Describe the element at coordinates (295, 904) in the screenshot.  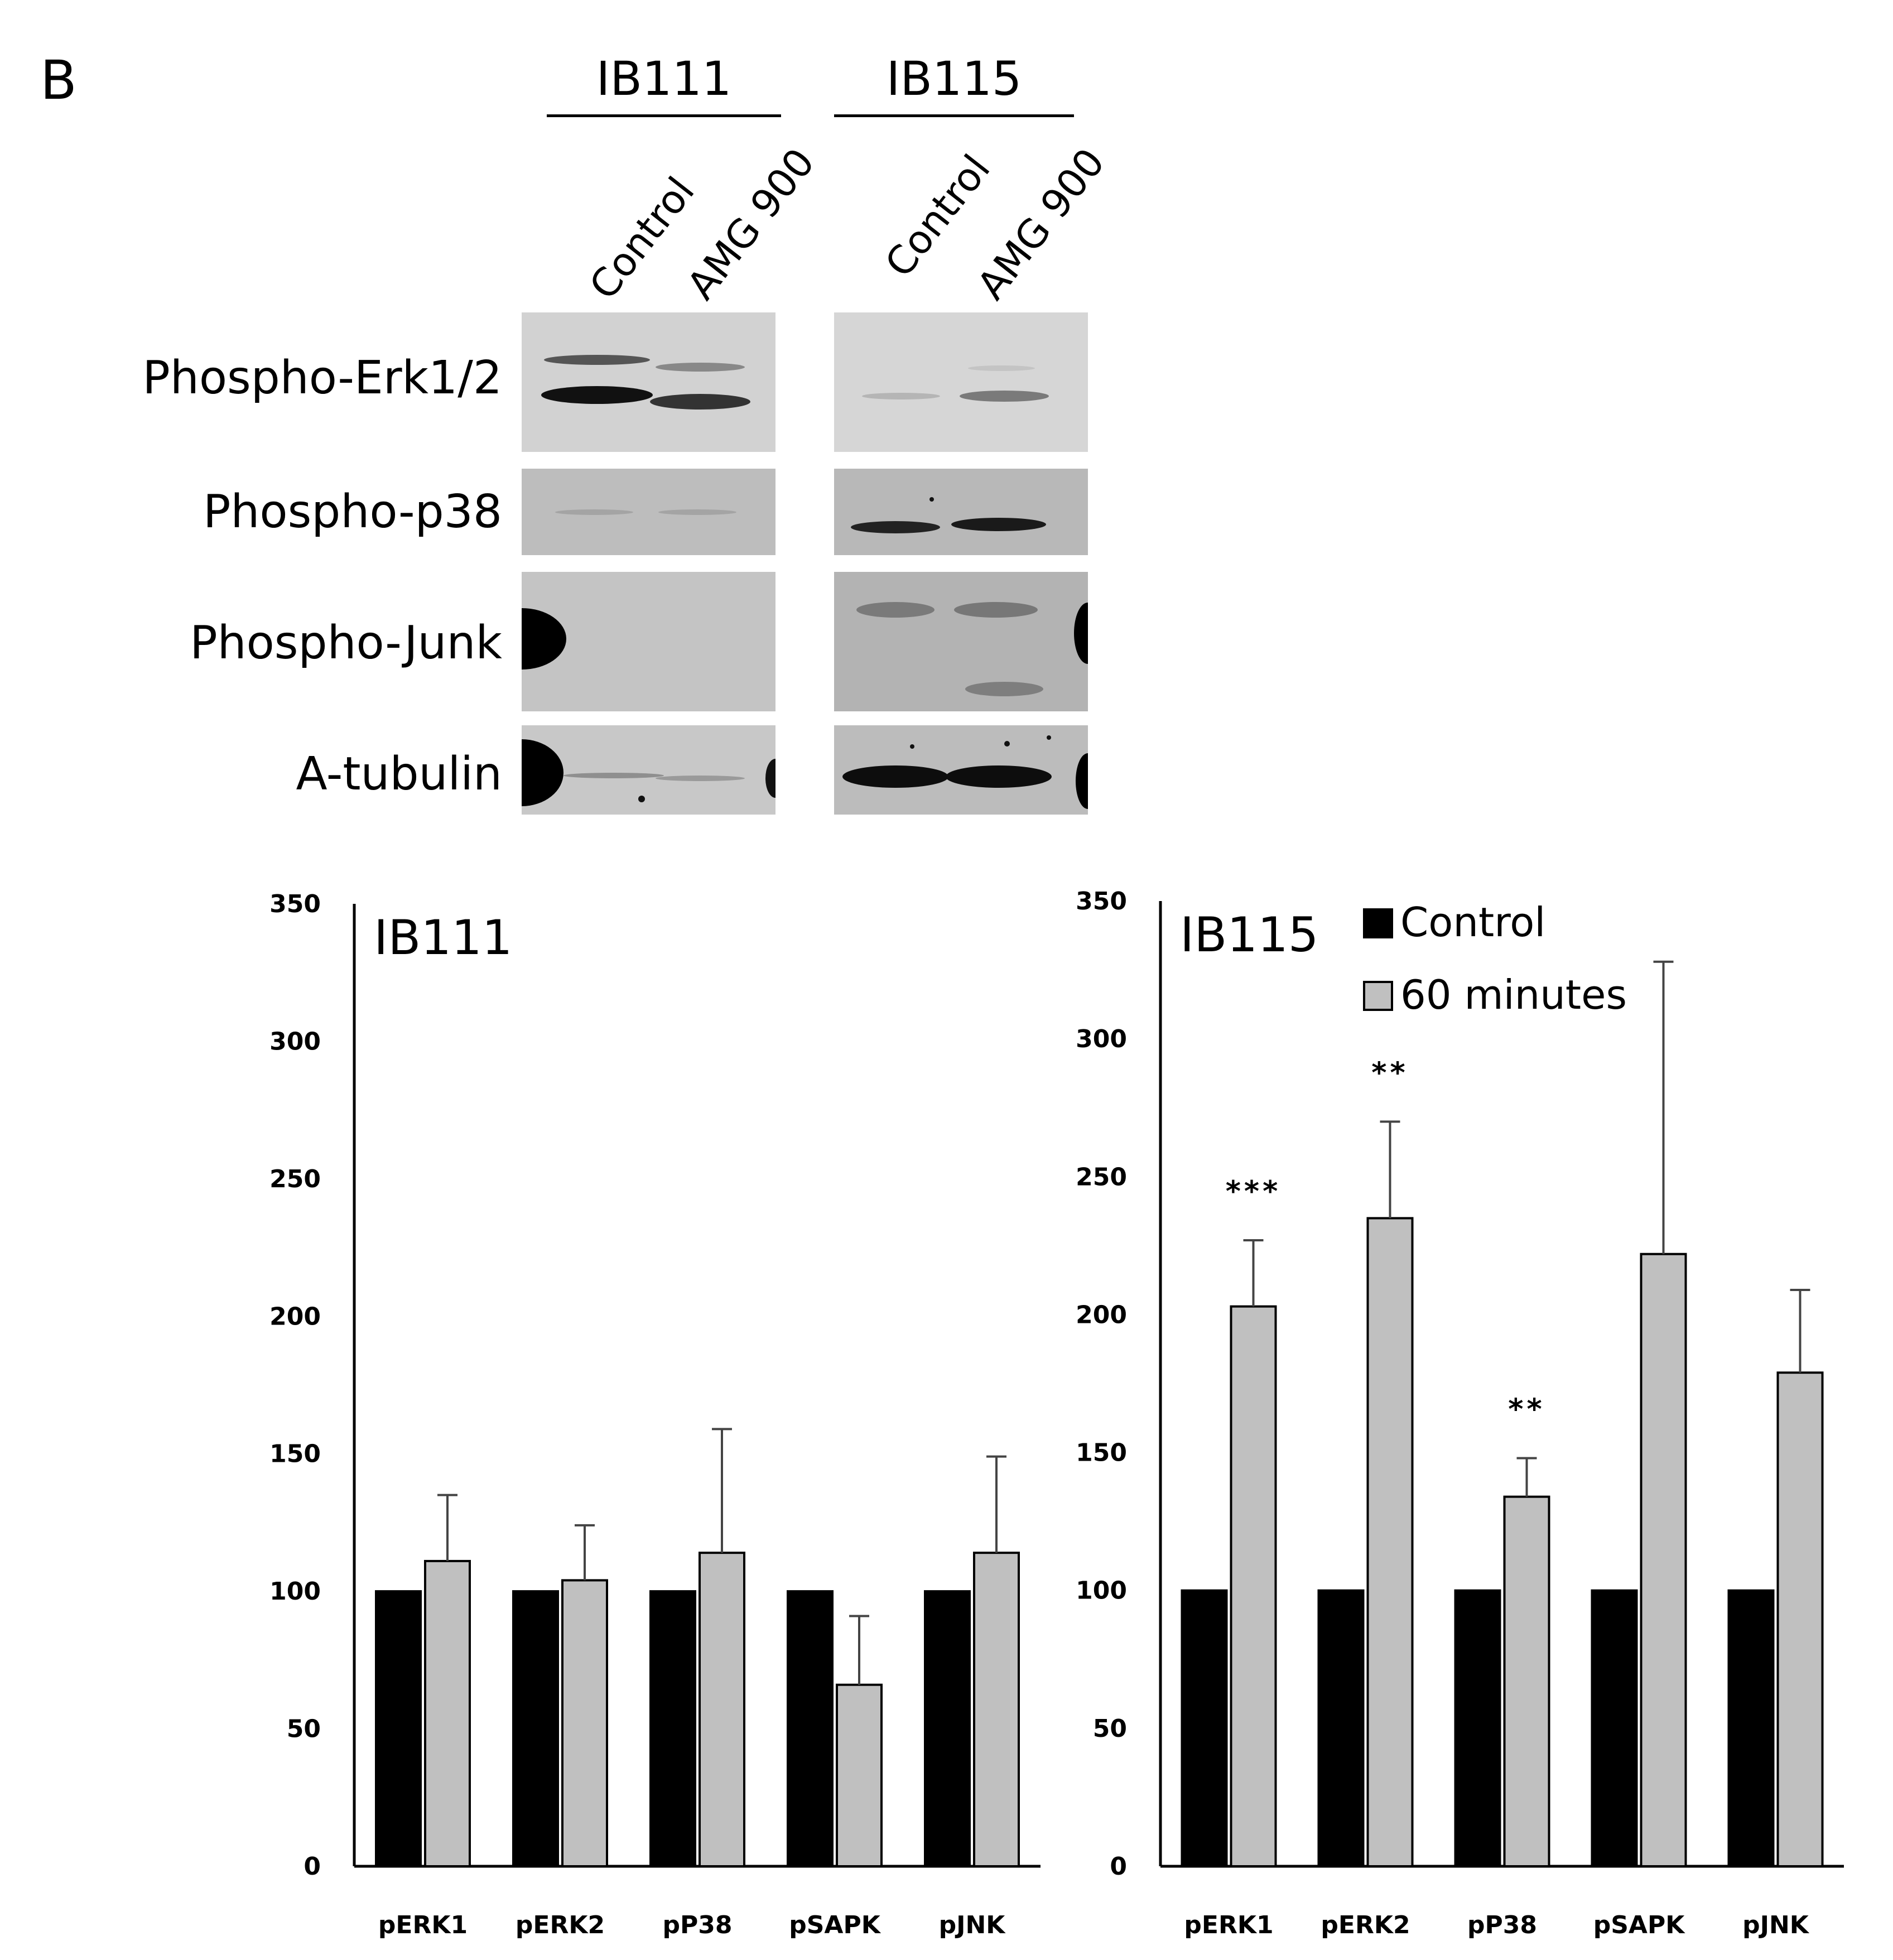
I see `chart-ib111-ytick-label: 350` at that location.